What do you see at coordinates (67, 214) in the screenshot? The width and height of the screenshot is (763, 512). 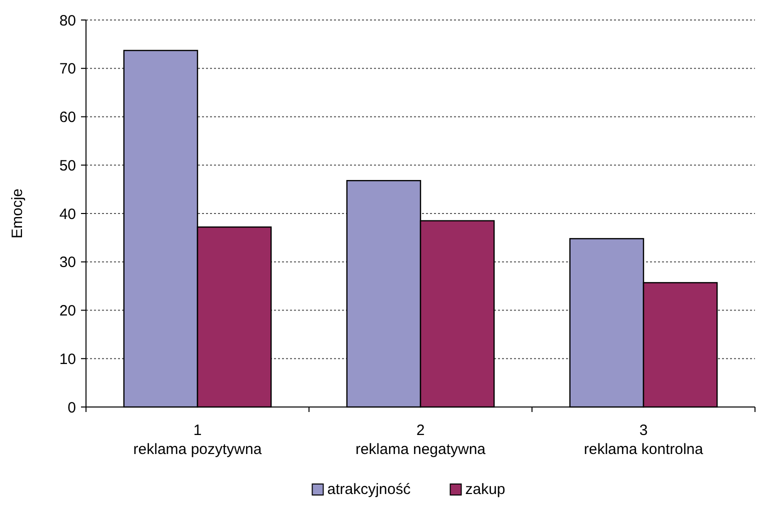 I see `y-tick-label: 40` at bounding box center [67, 214].